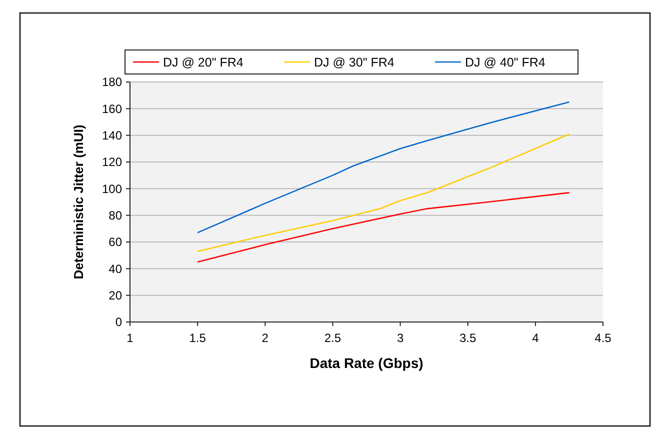 Image resolution: width=661 pixels, height=439 pixels. What do you see at coordinates (197, 338) in the screenshot?
I see `x-tick-label: 1.5` at bounding box center [197, 338].